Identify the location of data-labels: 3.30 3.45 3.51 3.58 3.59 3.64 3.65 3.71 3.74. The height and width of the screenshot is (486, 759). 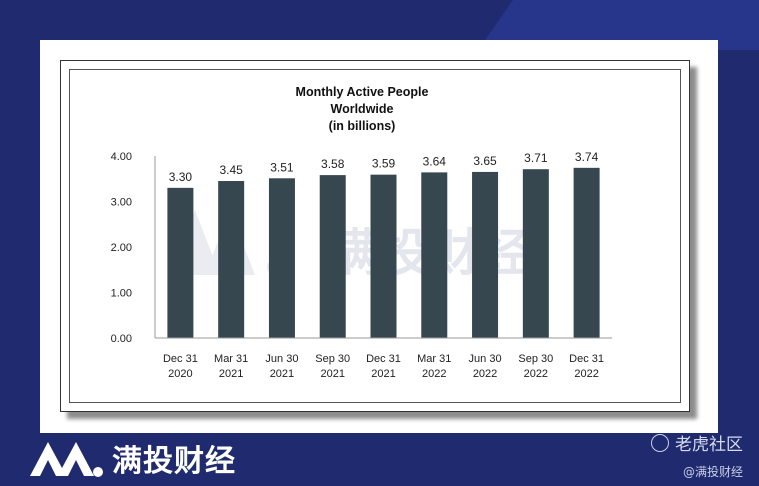
(384, 167).